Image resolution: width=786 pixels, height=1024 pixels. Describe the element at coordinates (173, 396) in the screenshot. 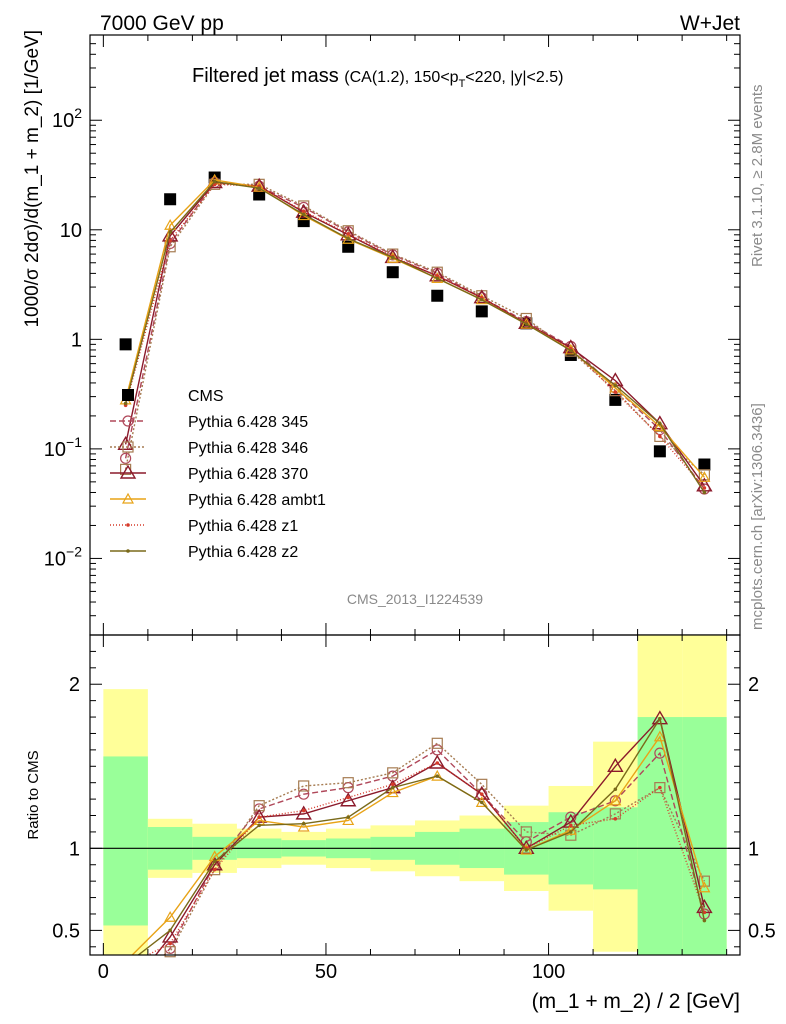

I see `legend-entry-cms: CMS` at that location.